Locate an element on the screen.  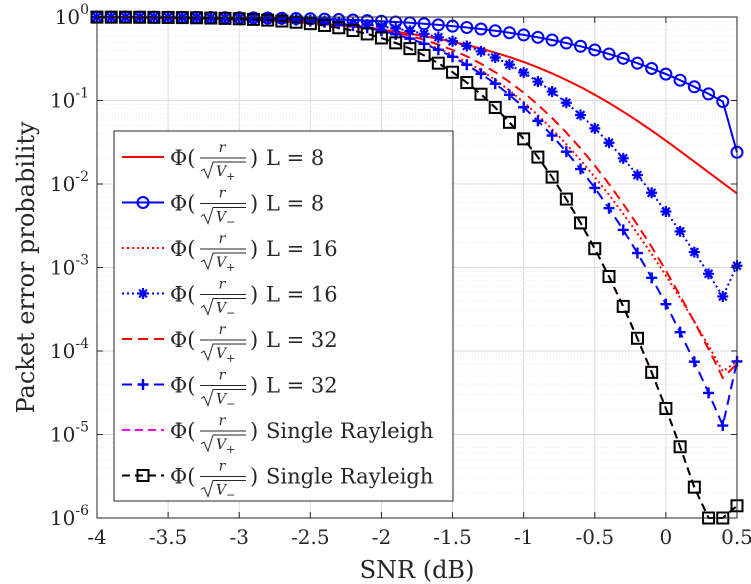
y-tick-exponent: -1 is located at coordinates (82, 94).